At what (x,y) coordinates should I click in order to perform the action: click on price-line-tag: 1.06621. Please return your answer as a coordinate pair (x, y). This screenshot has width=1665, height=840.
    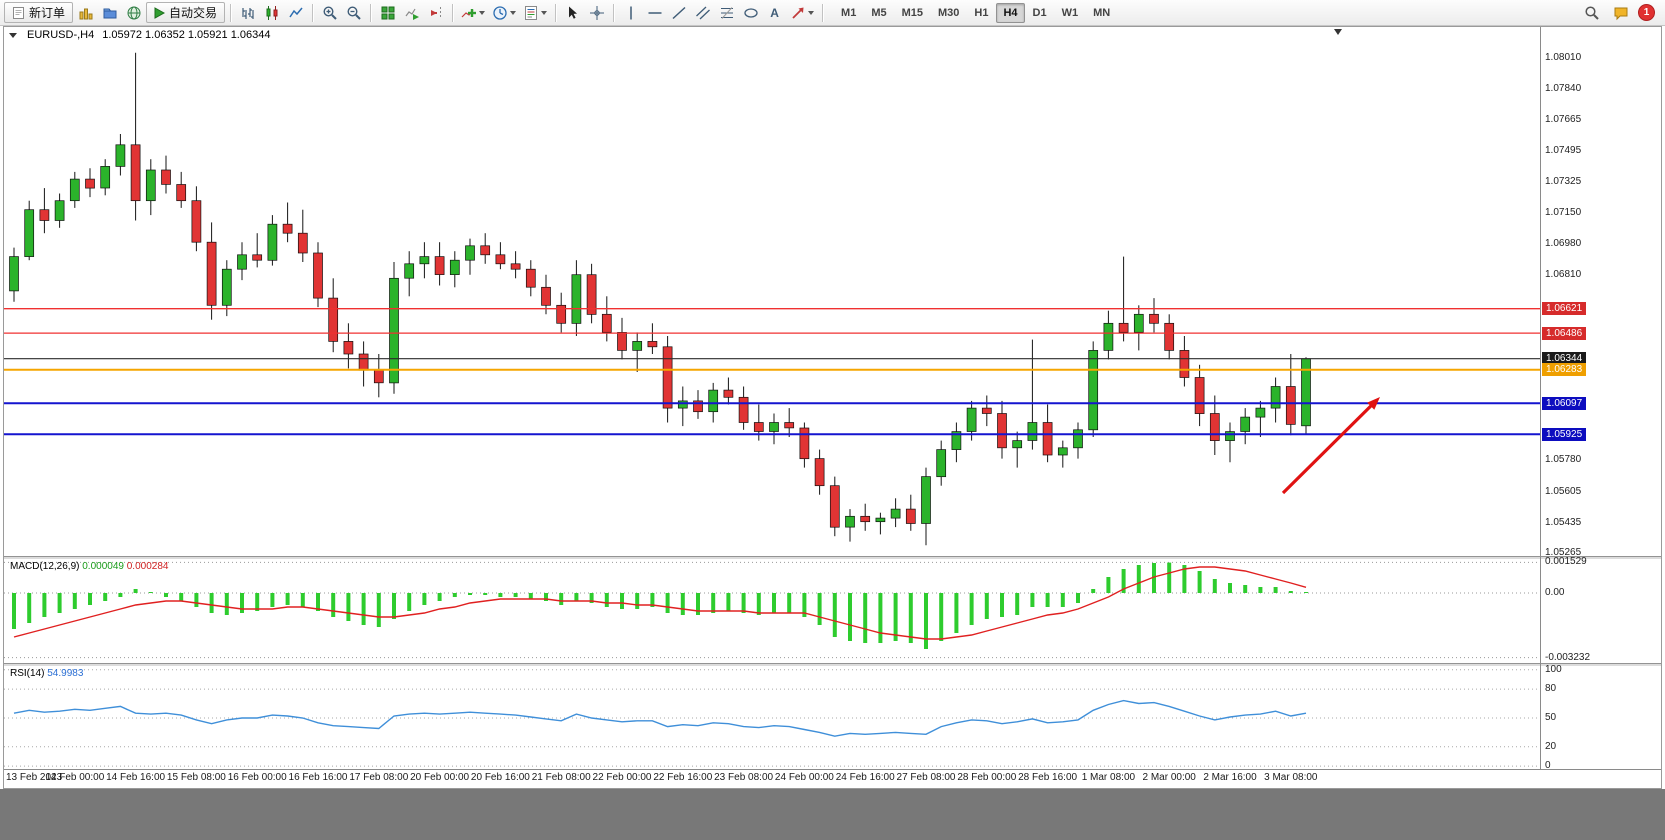
    Looking at the image, I should click on (1564, 309).